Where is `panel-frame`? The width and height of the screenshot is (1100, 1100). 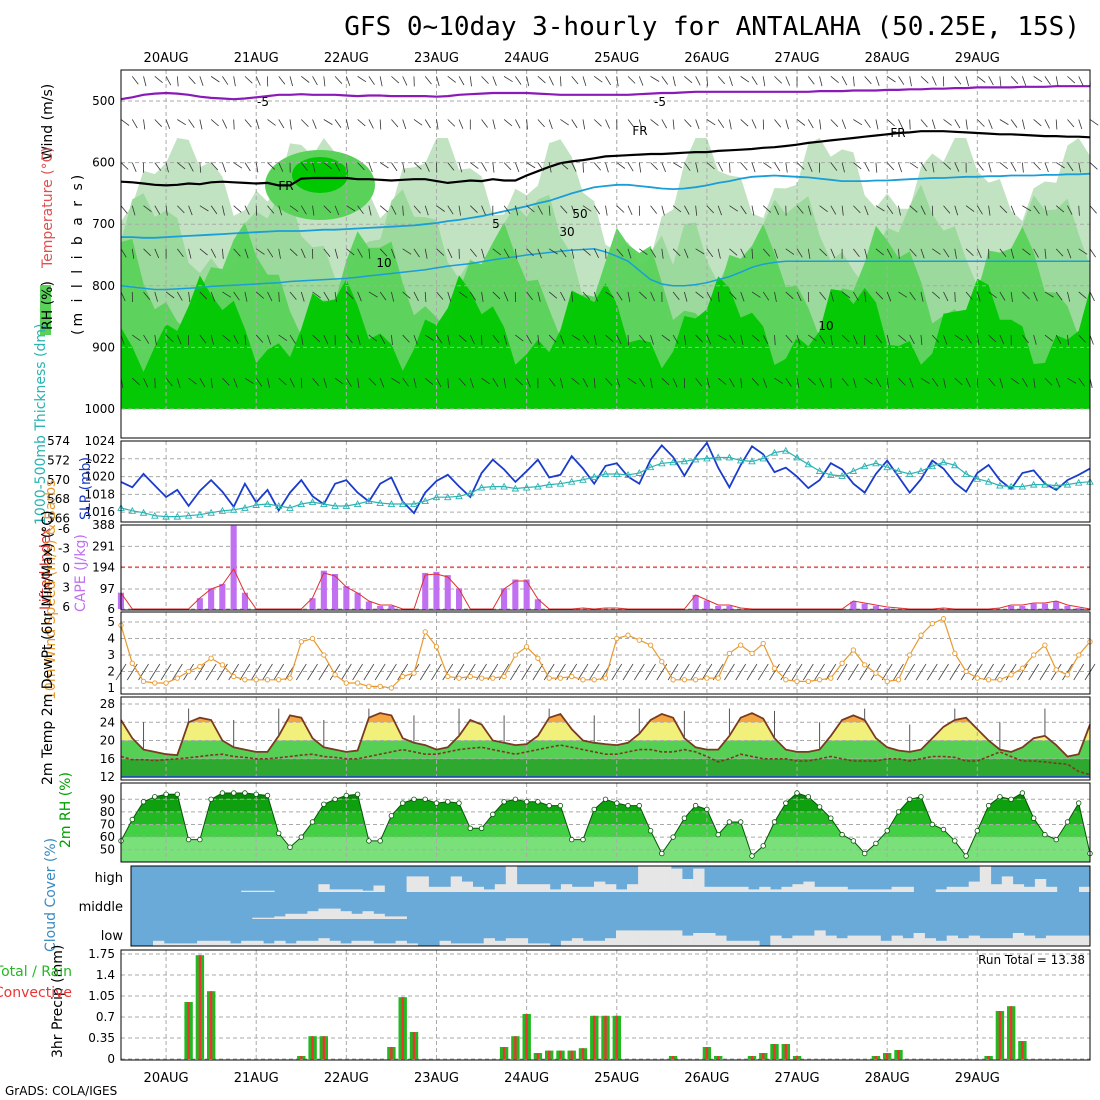 panel-frame is located at coordinates (605, 1005).